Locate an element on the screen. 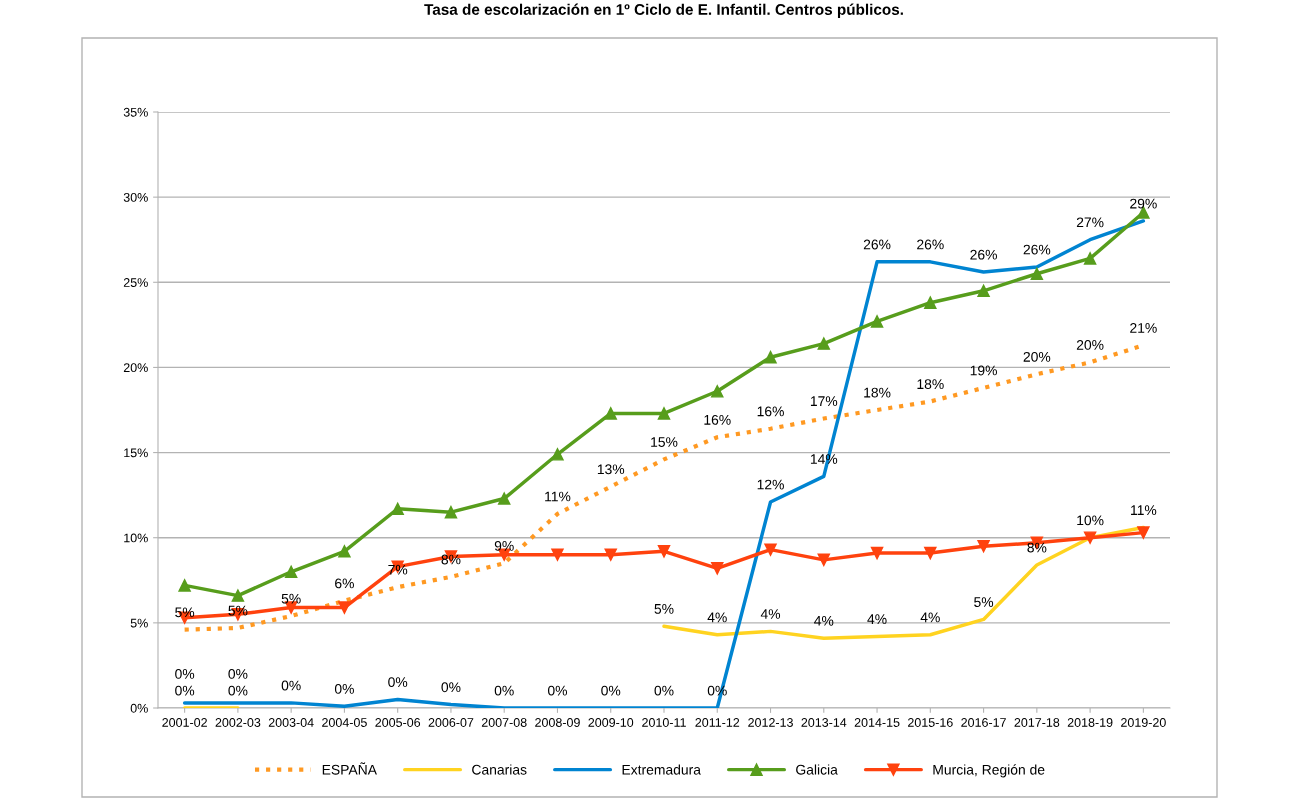  x-tick-label: 2018-19 is located at coordinates (1090, 722).